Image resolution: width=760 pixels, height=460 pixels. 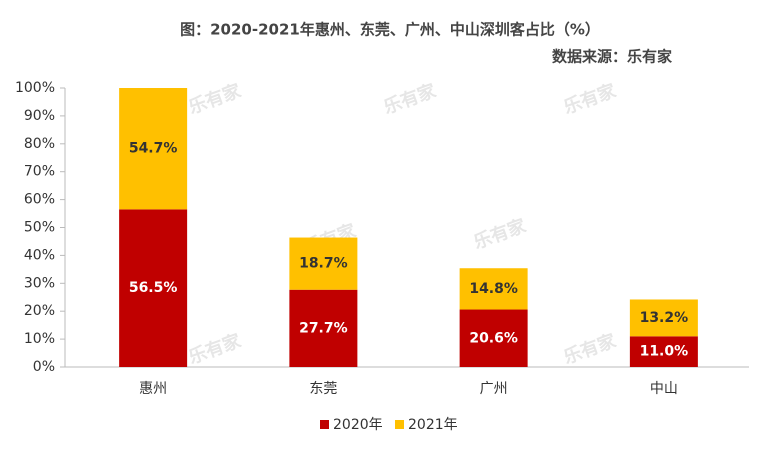 I want to click on value-label: 14.8%, so click(x=493, y=289).